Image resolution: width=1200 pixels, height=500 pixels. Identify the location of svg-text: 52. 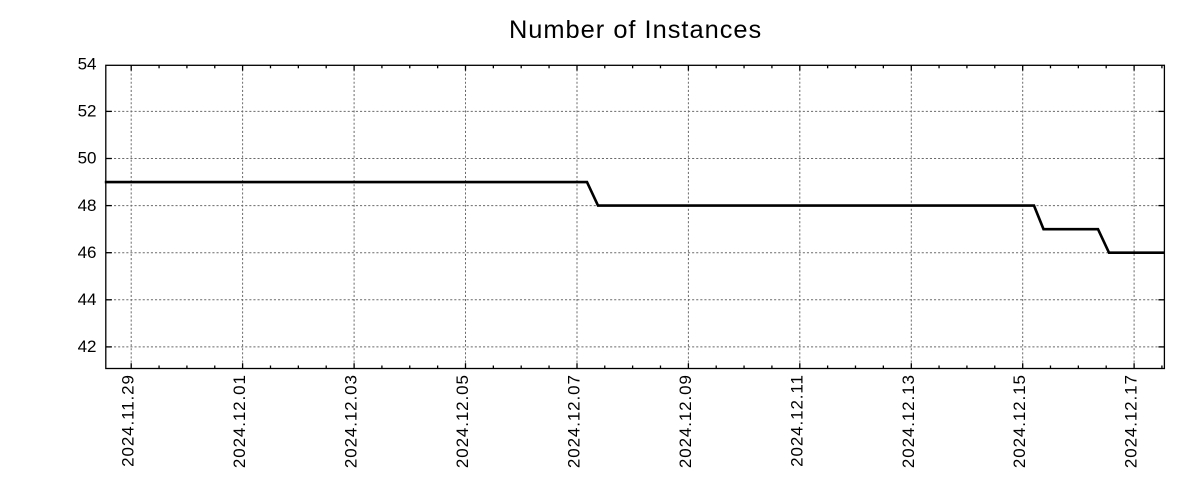
(87, 111).